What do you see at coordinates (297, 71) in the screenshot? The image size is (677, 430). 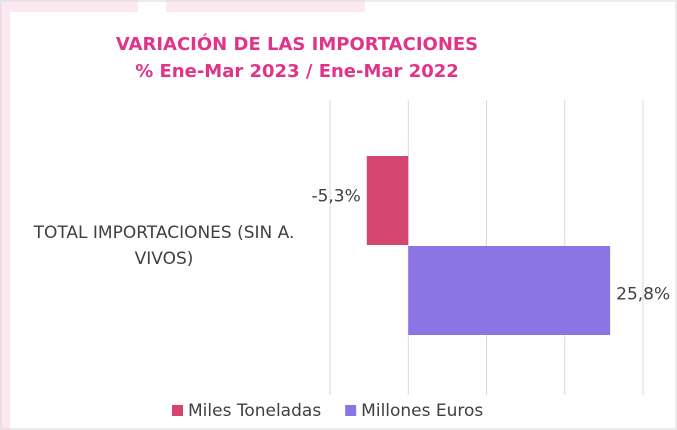 I see `chart-subtitle: % Ene-Mar 2023 / Ene-Mar 2022` at bounding box center [297, 71].